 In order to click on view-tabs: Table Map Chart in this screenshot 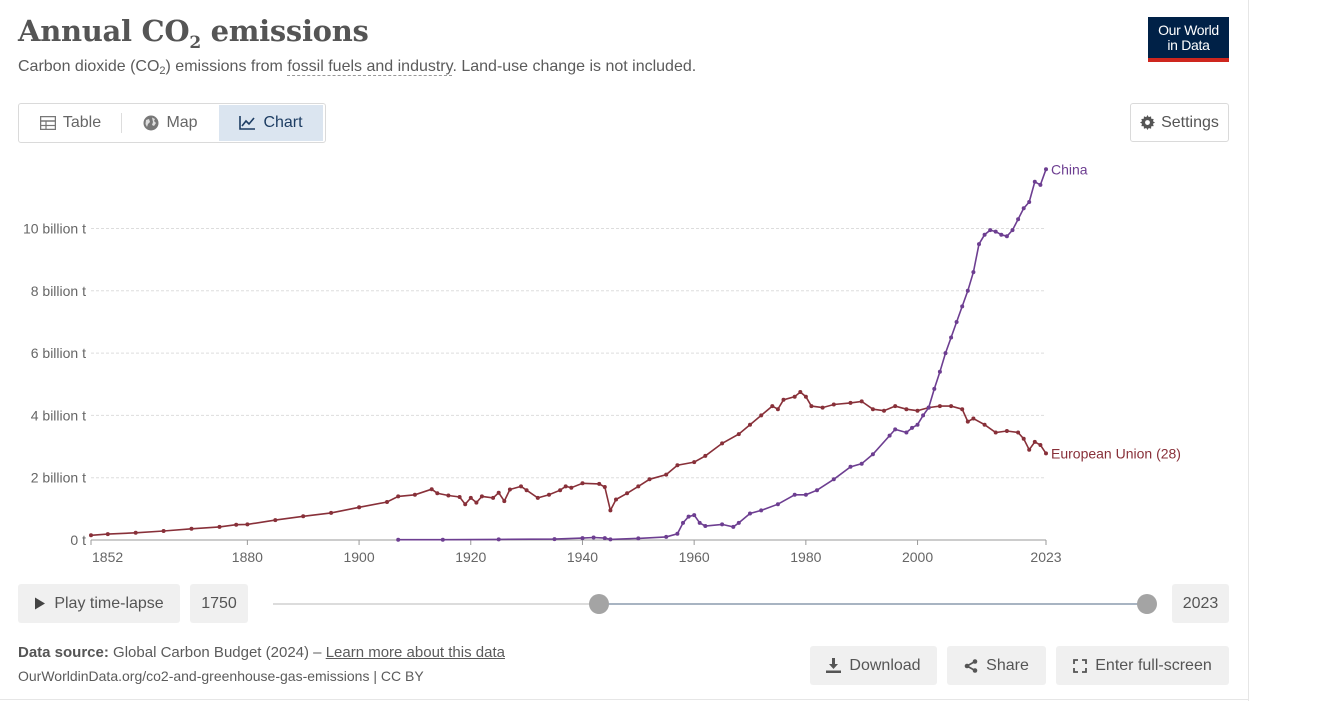, I will do `click(172, 123)`.